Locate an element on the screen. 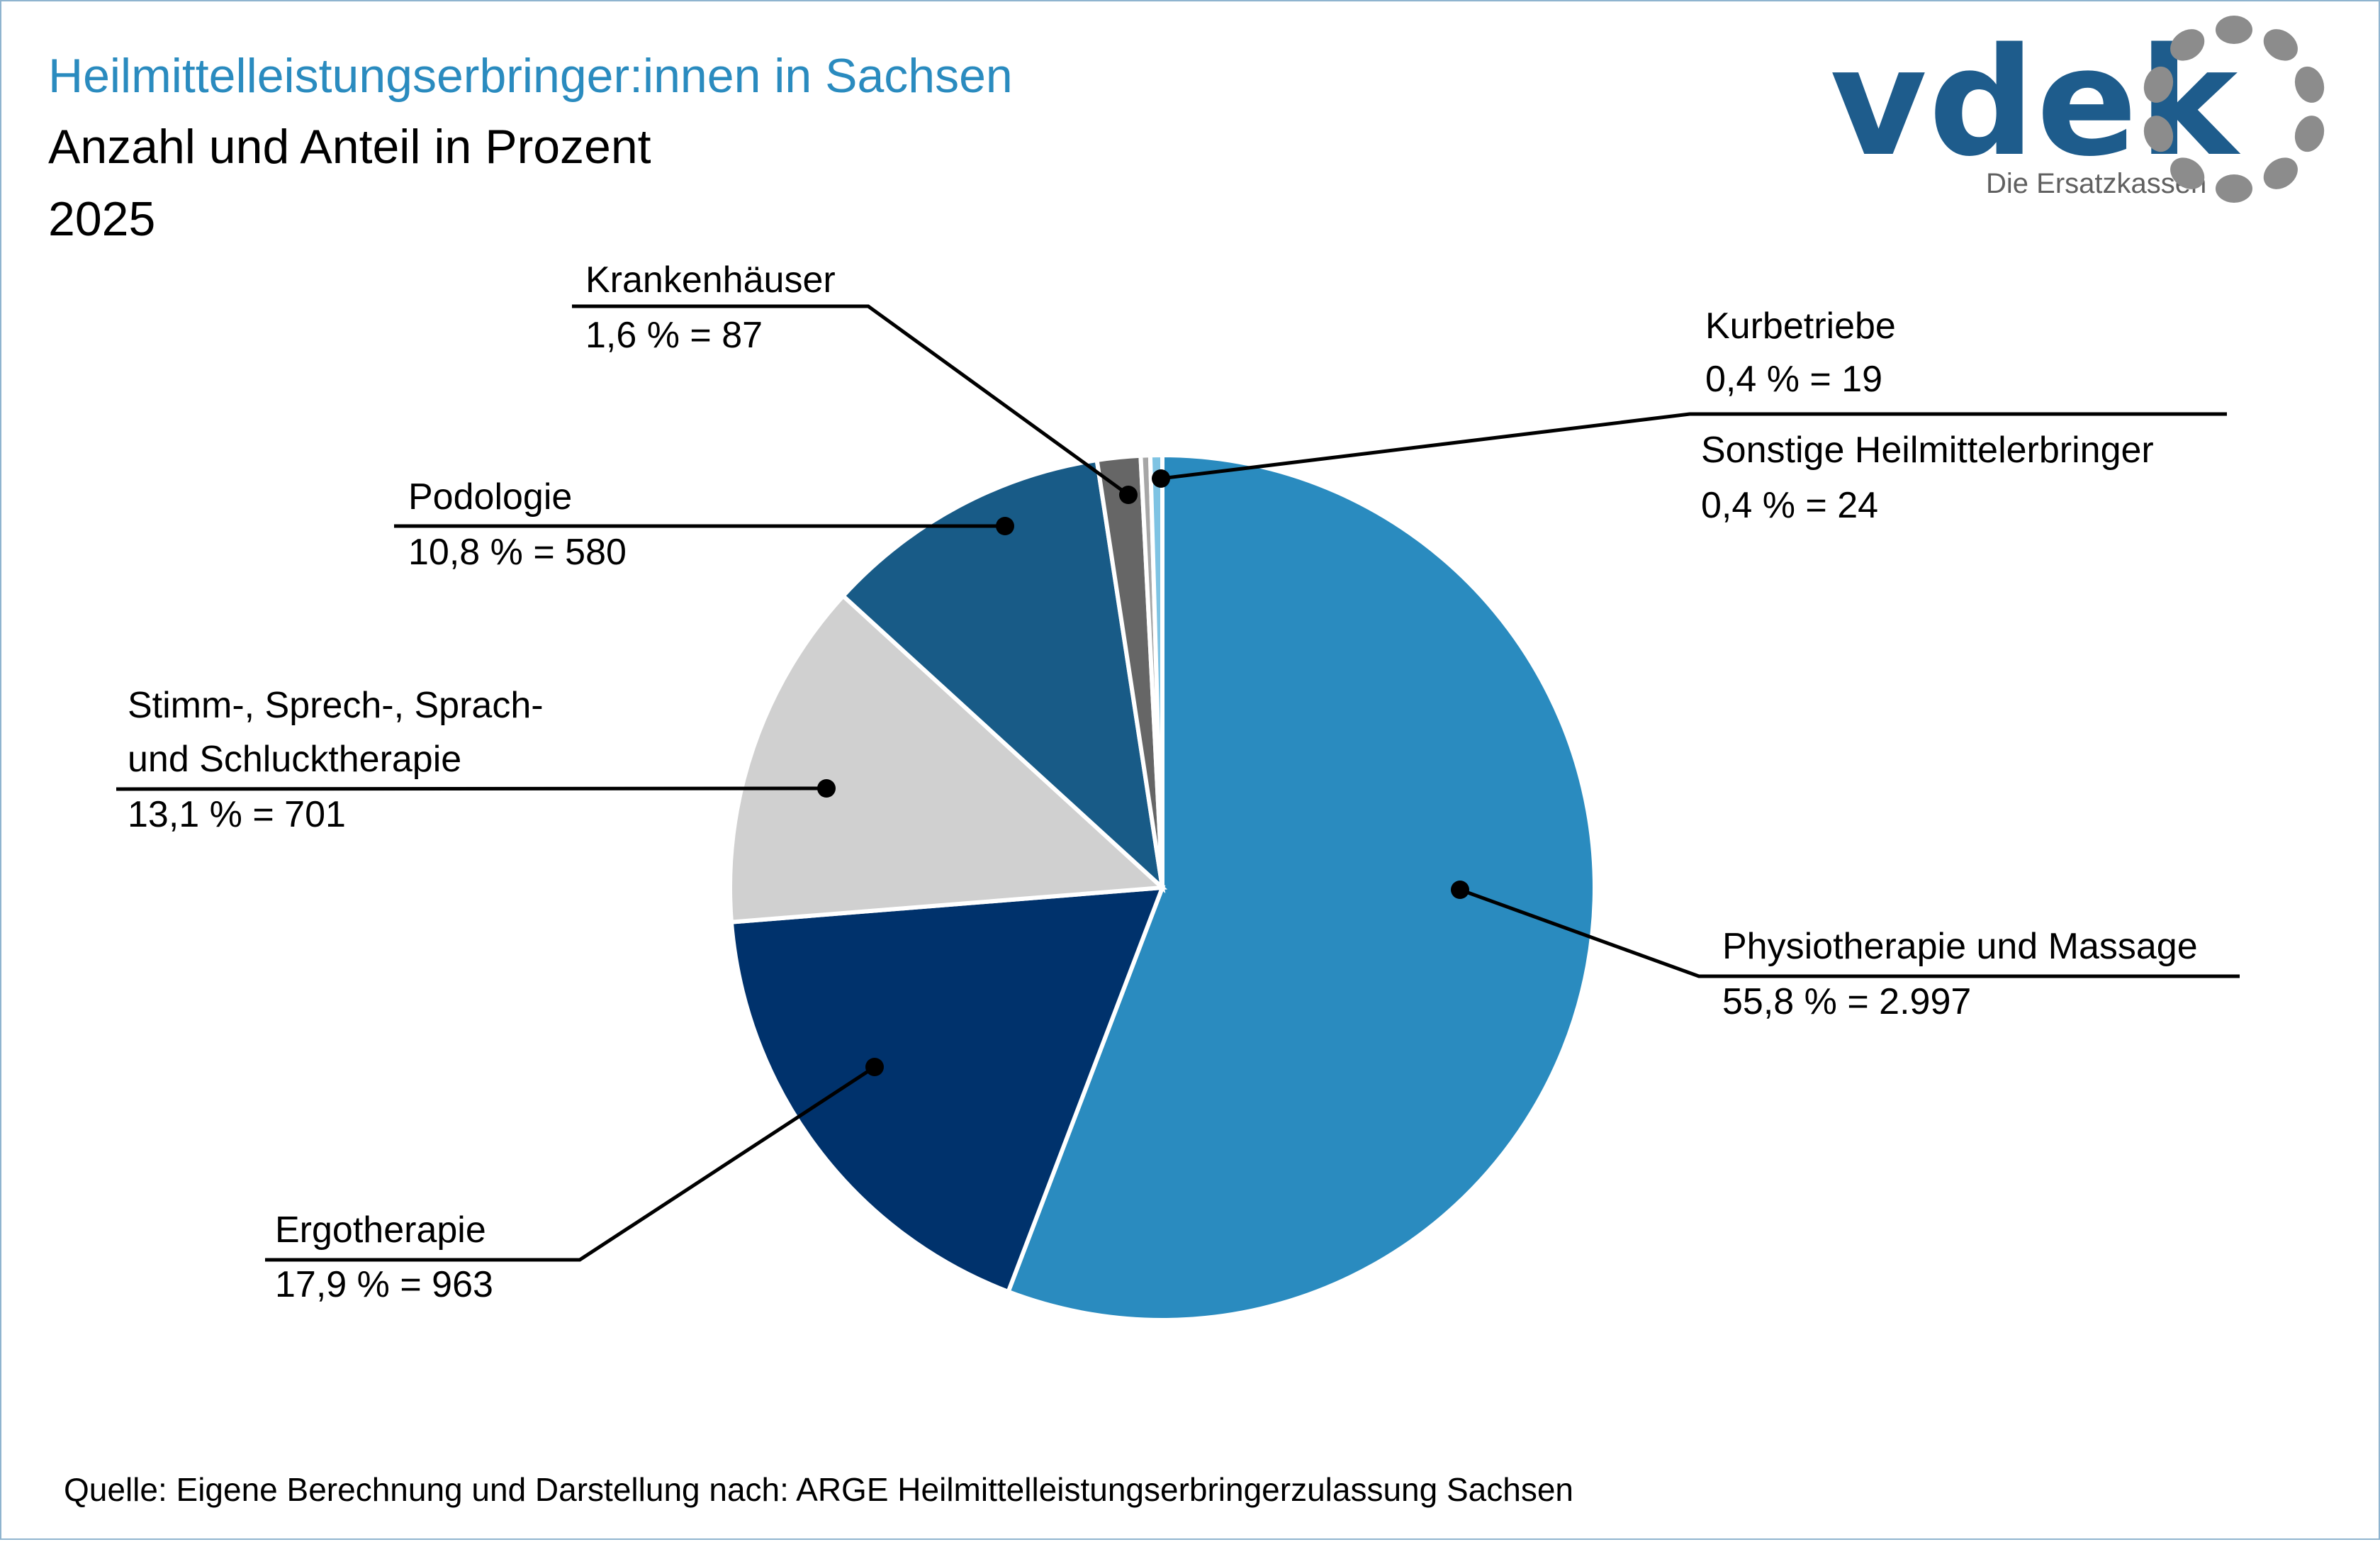  slice-value-physio: 55,8 % = 2.997 is located at coordinates (1847, 1002).